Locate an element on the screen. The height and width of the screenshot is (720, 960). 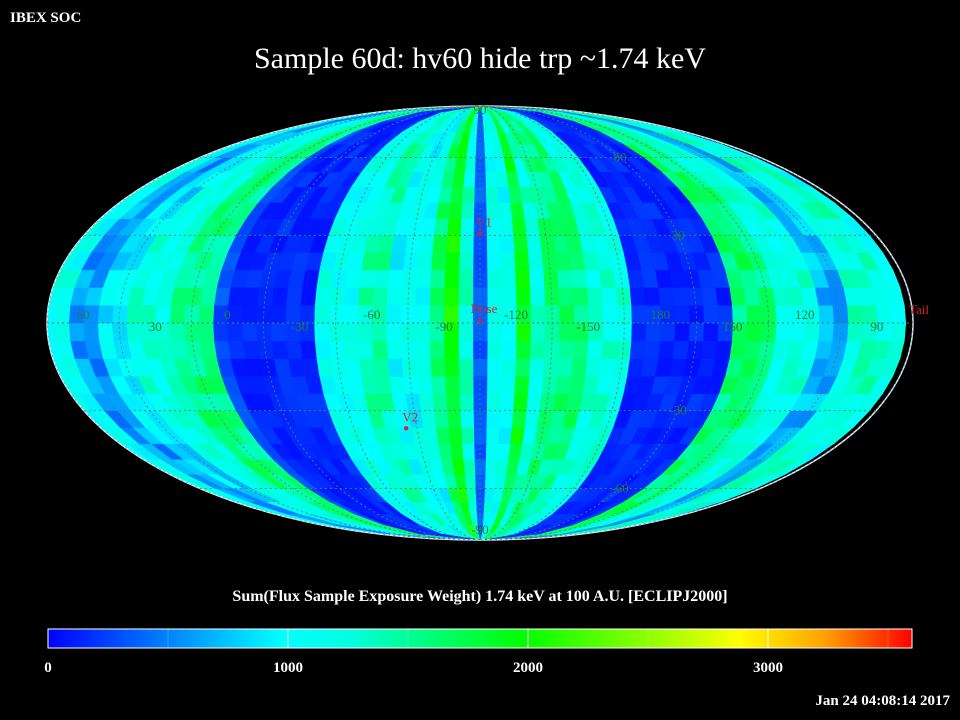
longitude-tick-label: 30 is located at coordinates (155, 326).